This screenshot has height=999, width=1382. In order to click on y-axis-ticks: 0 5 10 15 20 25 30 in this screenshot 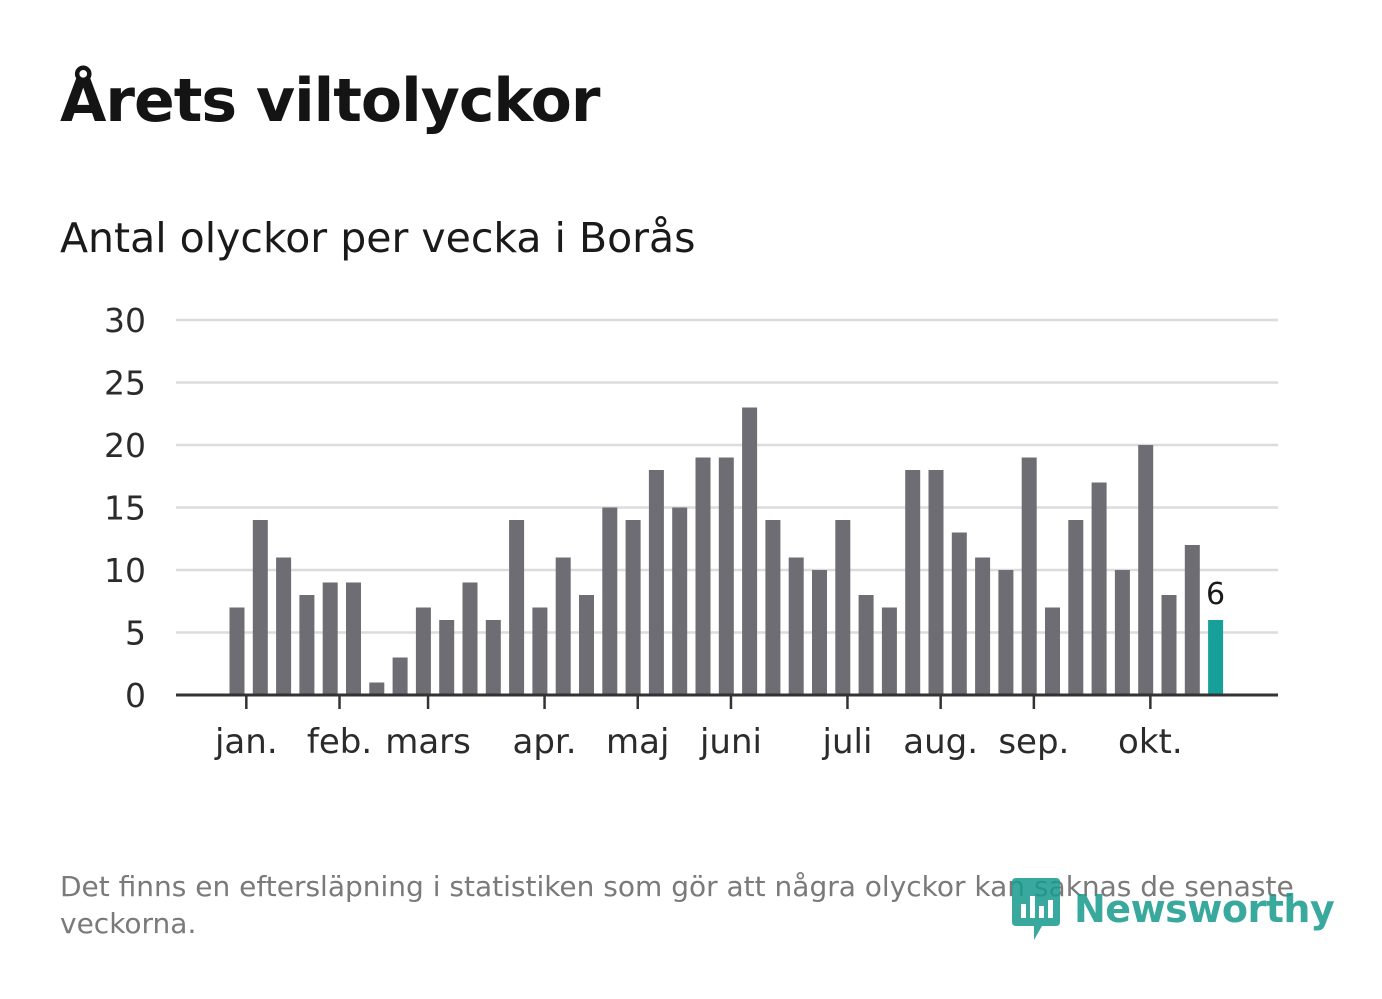, I will do `click(125, 508)`.